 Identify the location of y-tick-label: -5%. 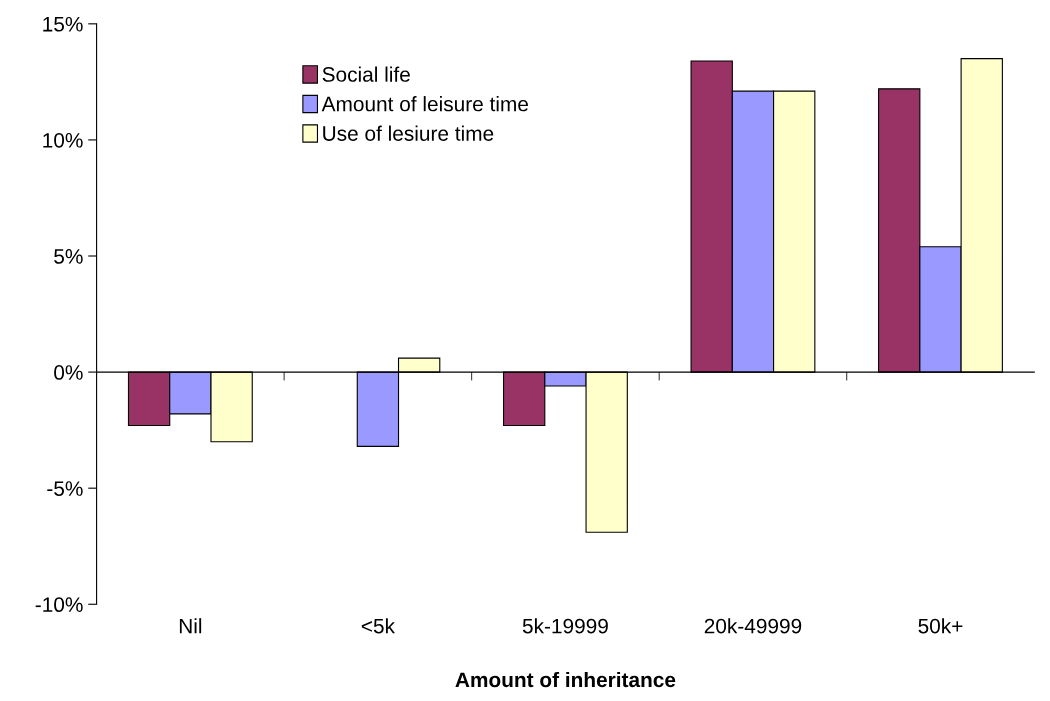
(65, 488).